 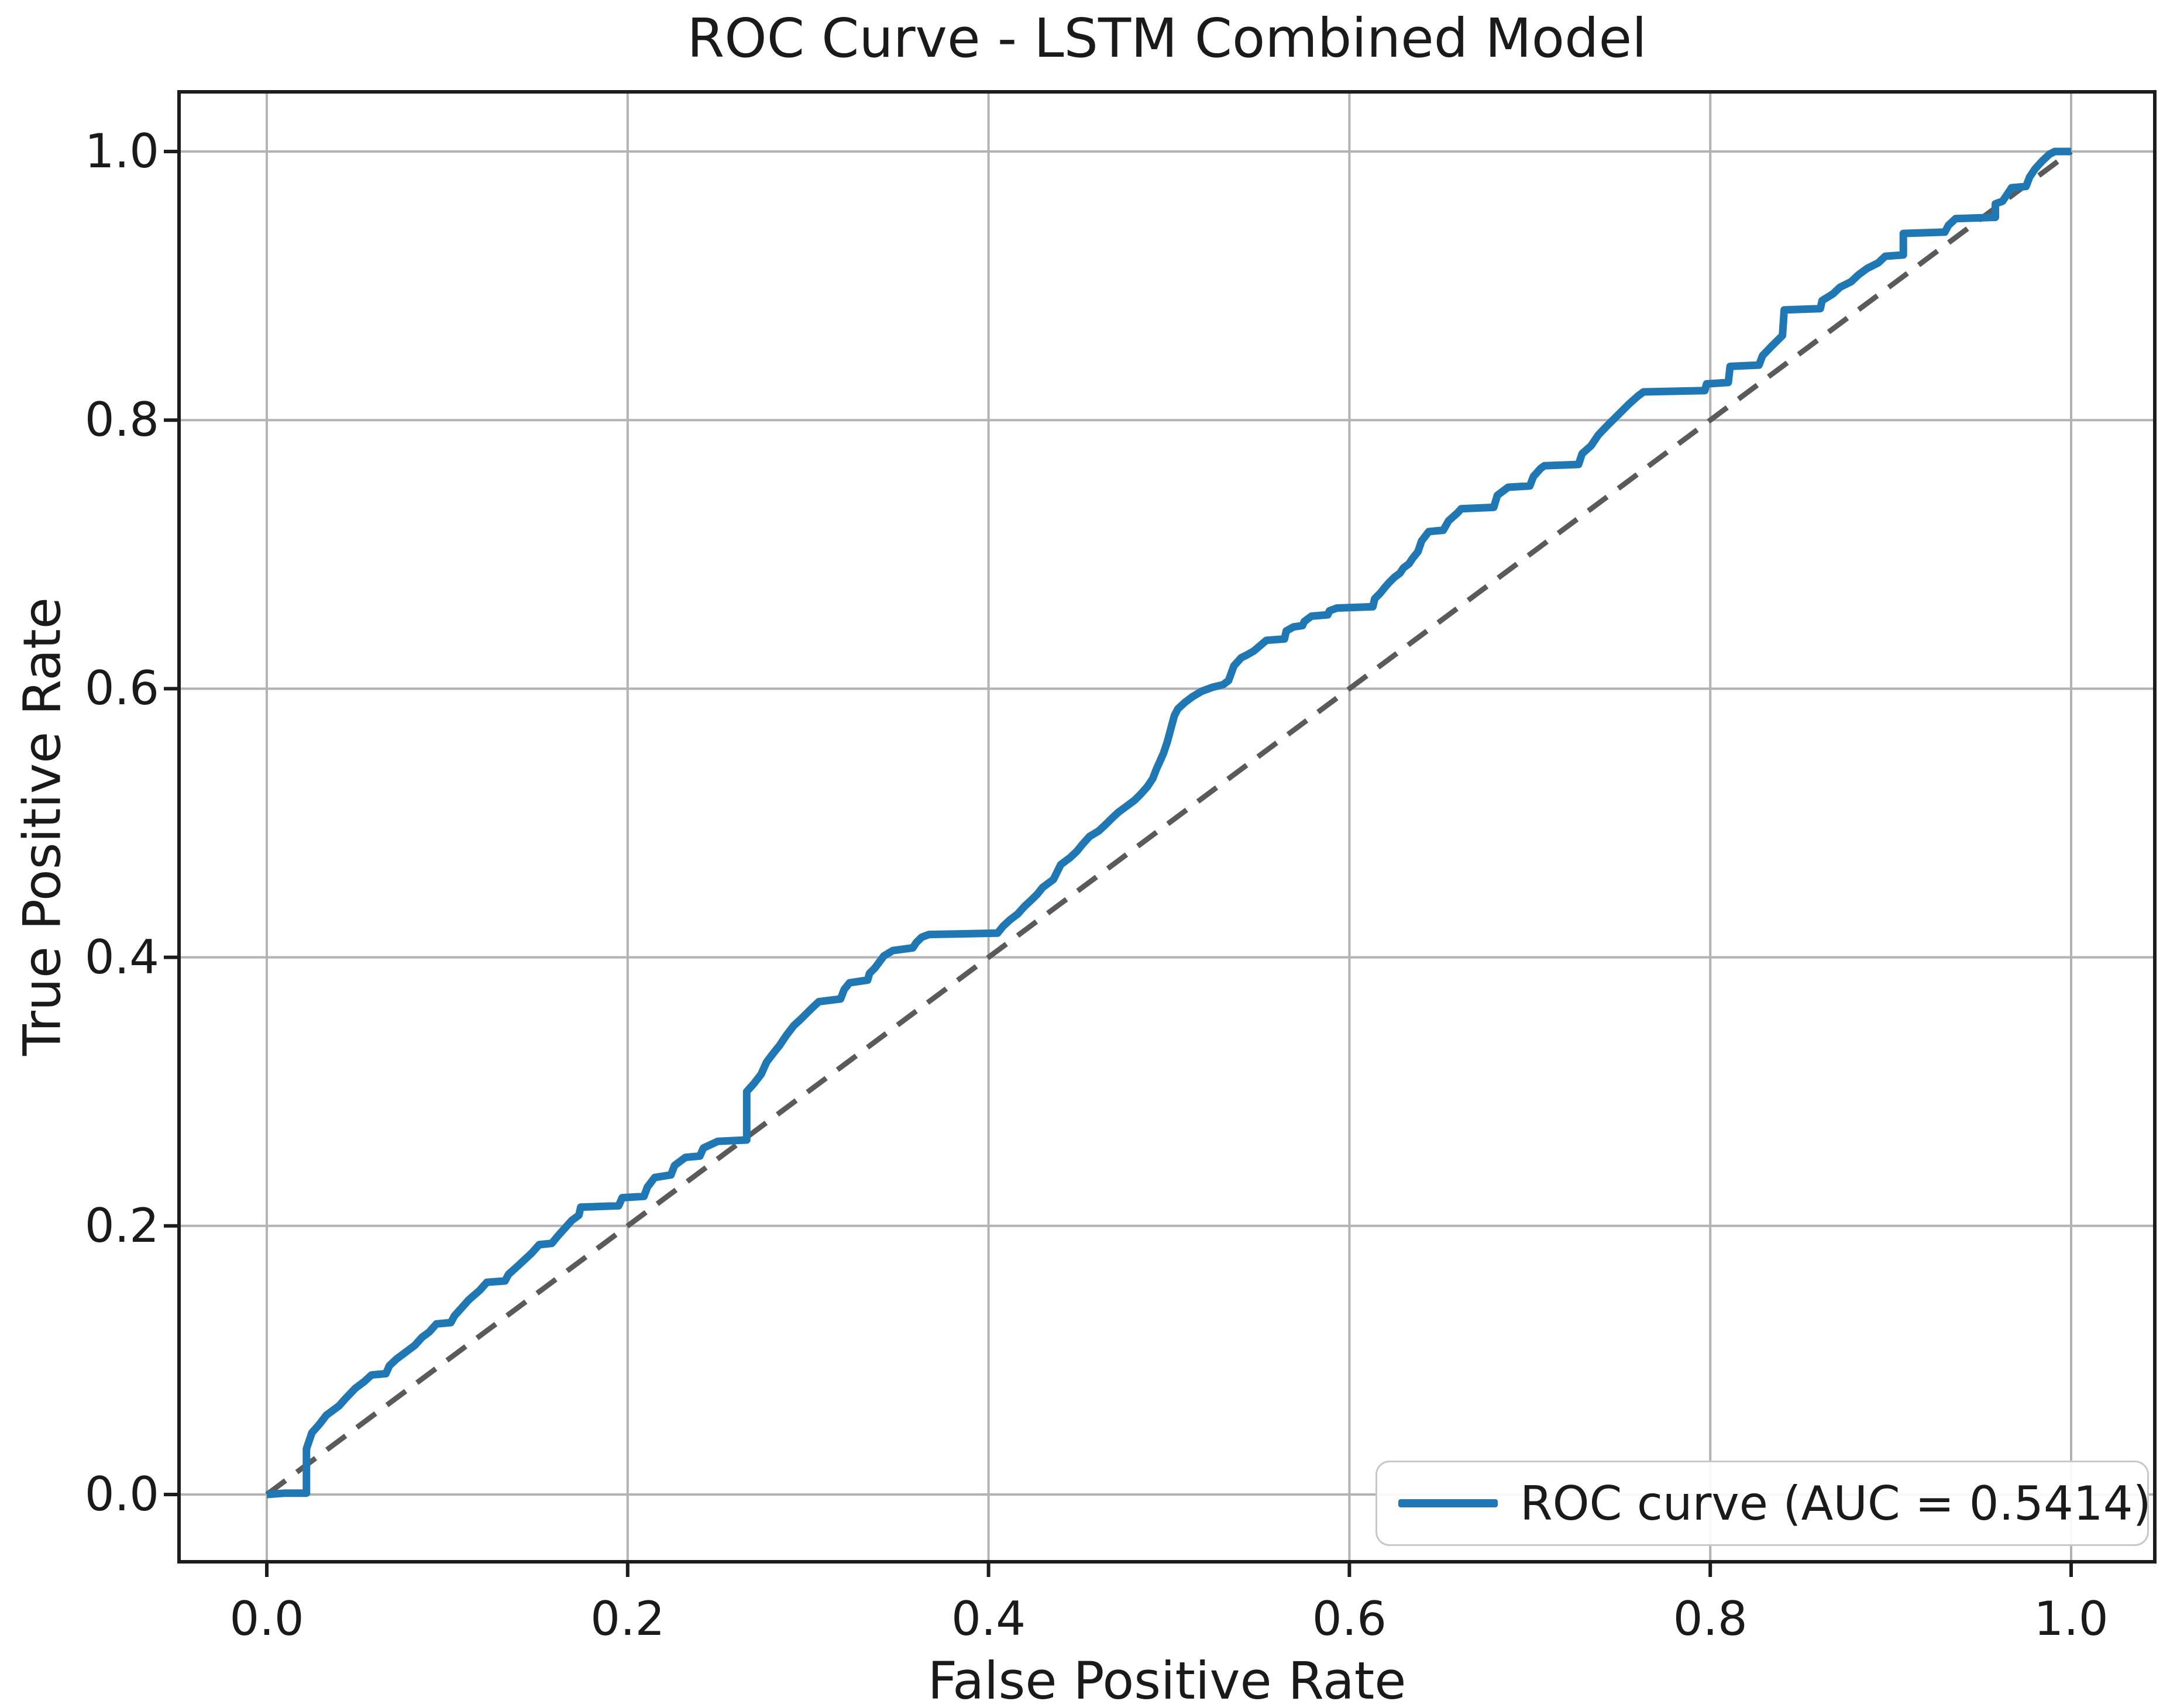 I want to click on y-tick-label: 1.0, so click(x=121, y=151).